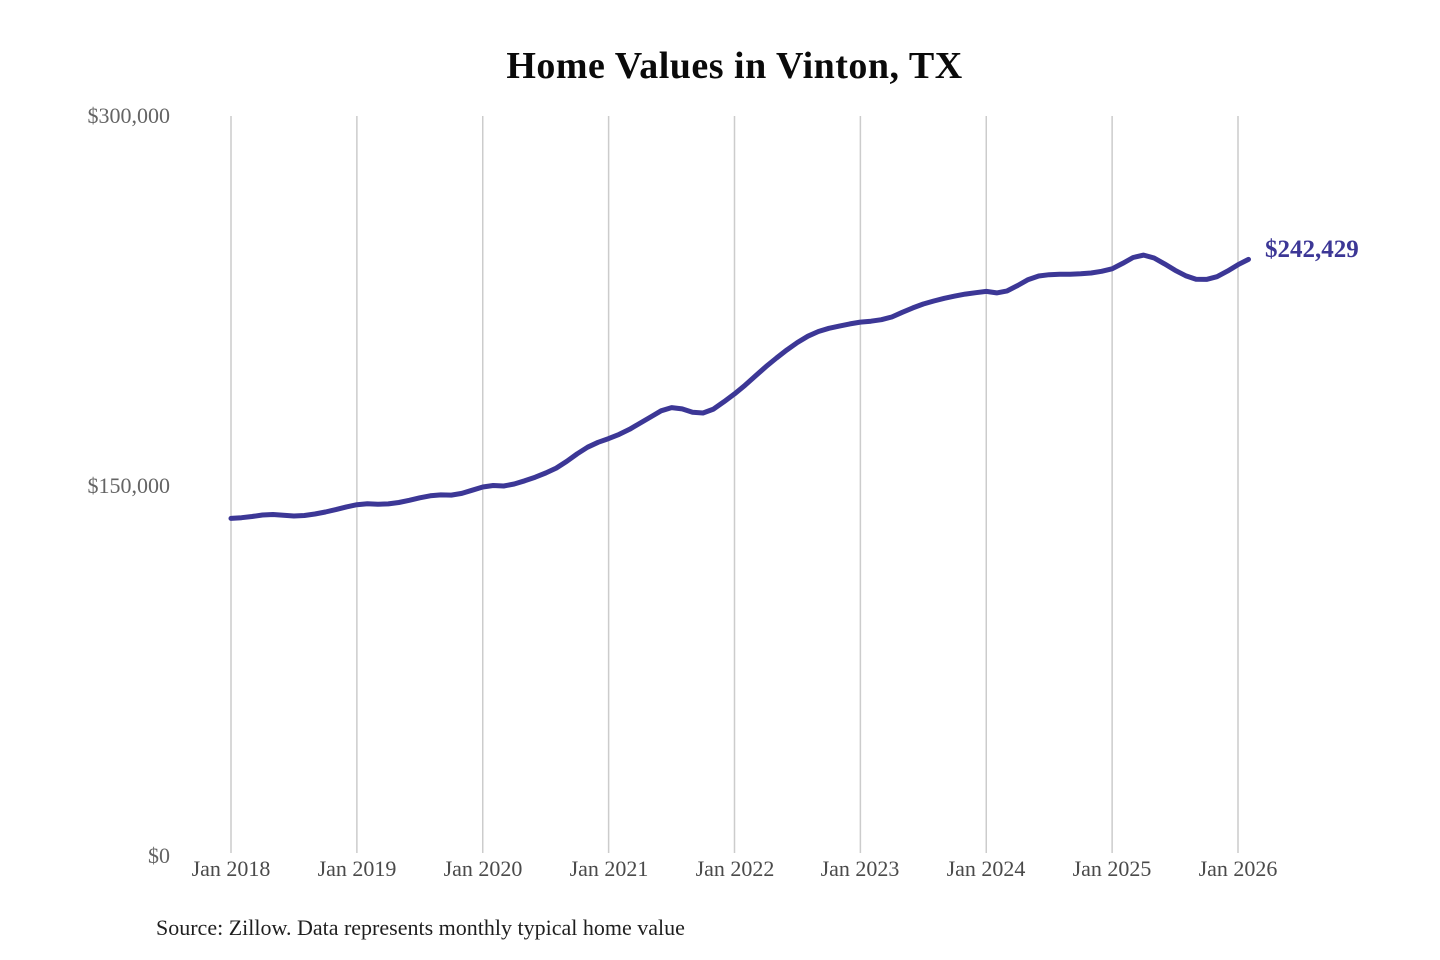 The width and height of the screenshot is (1440, 960). I want to click on chart-title: Home Values in Vinton, TX, so click(734, 66).